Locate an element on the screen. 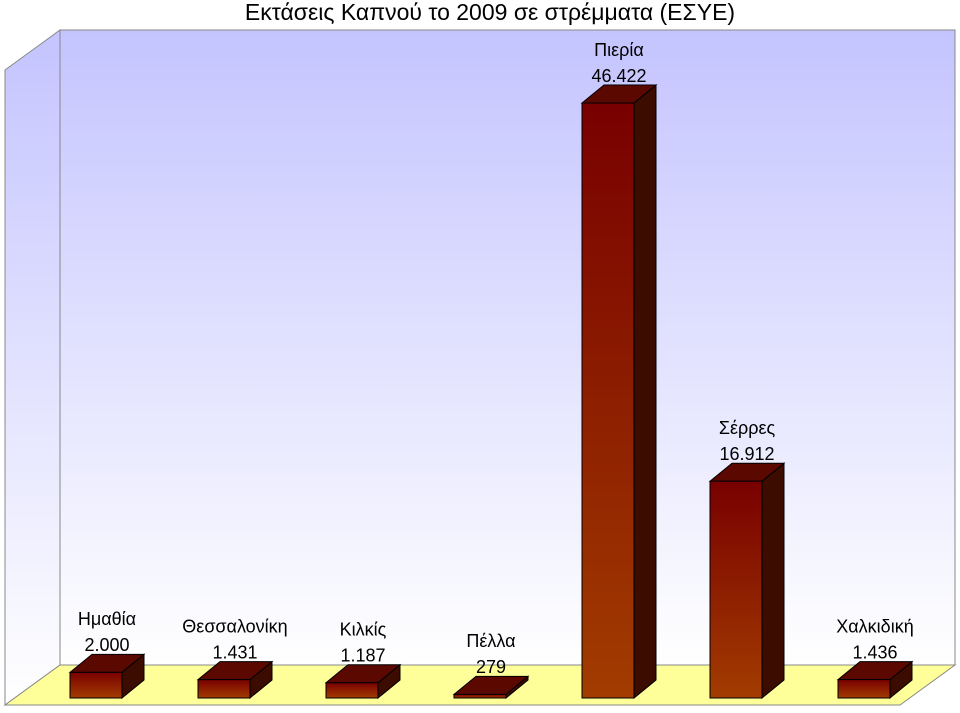  category-label: Ημαθία is located at coordinates (107, 619).